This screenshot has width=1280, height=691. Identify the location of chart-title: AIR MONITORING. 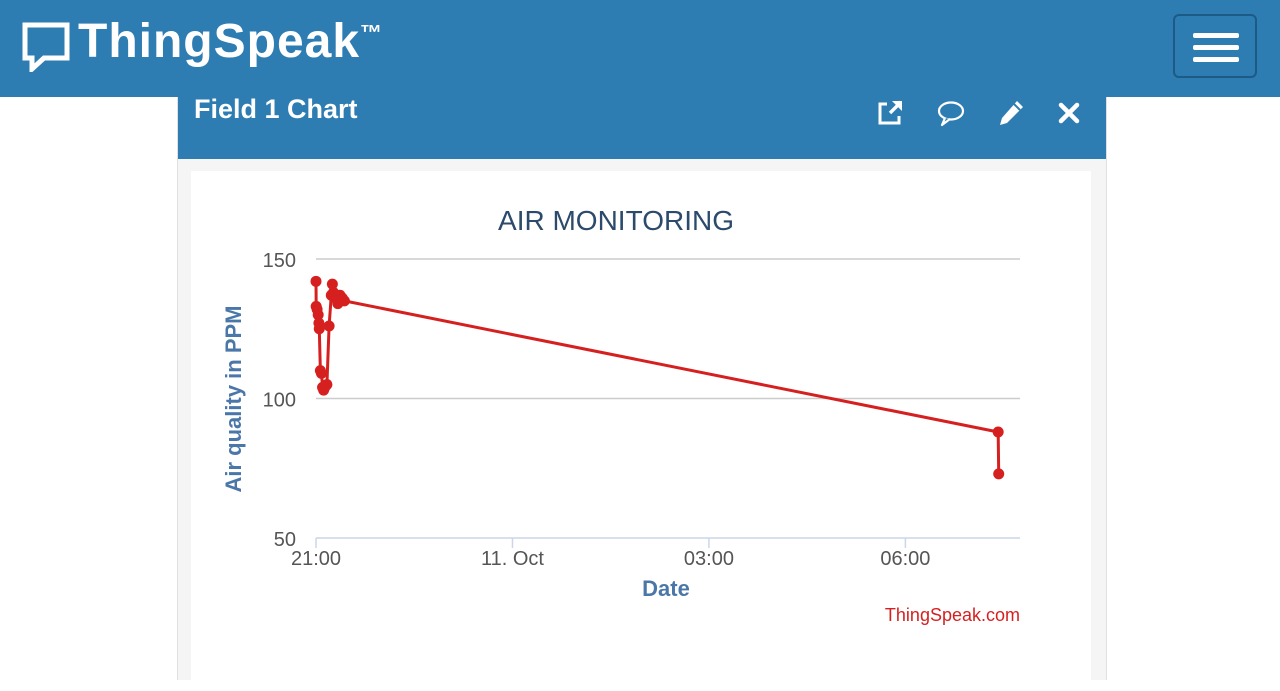
(616, 220).